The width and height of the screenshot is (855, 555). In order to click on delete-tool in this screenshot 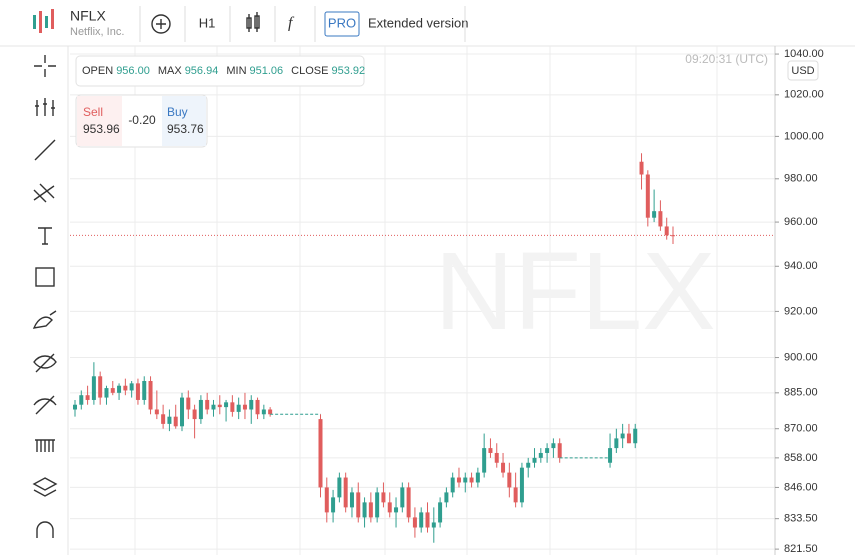, I will do `click(45, 445)`.